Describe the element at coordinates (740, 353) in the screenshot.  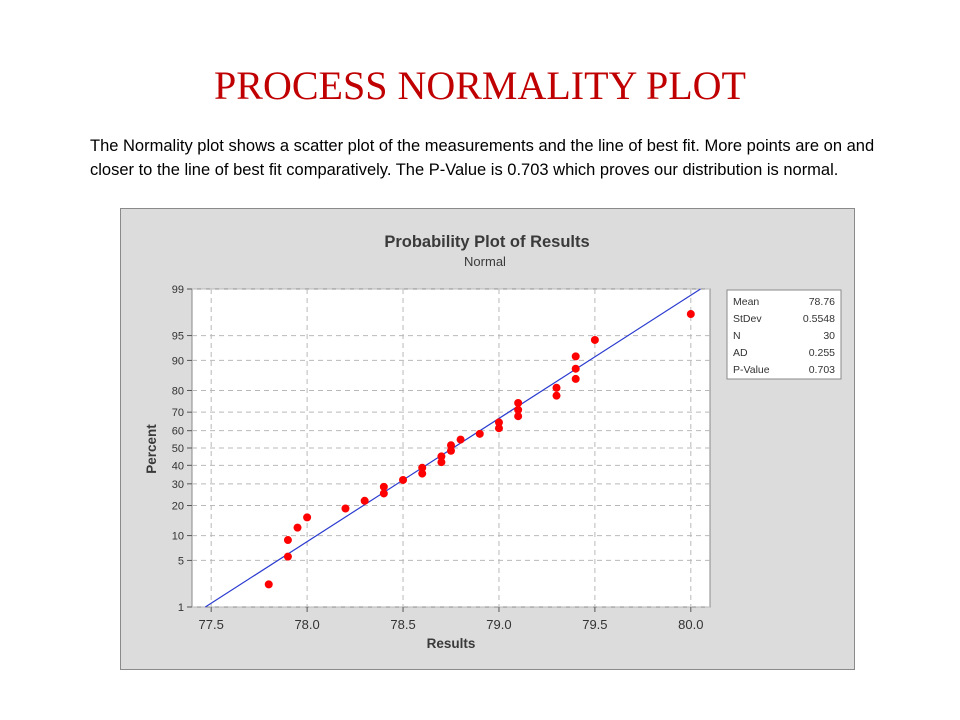
I see `stats-label: AD` at that location.